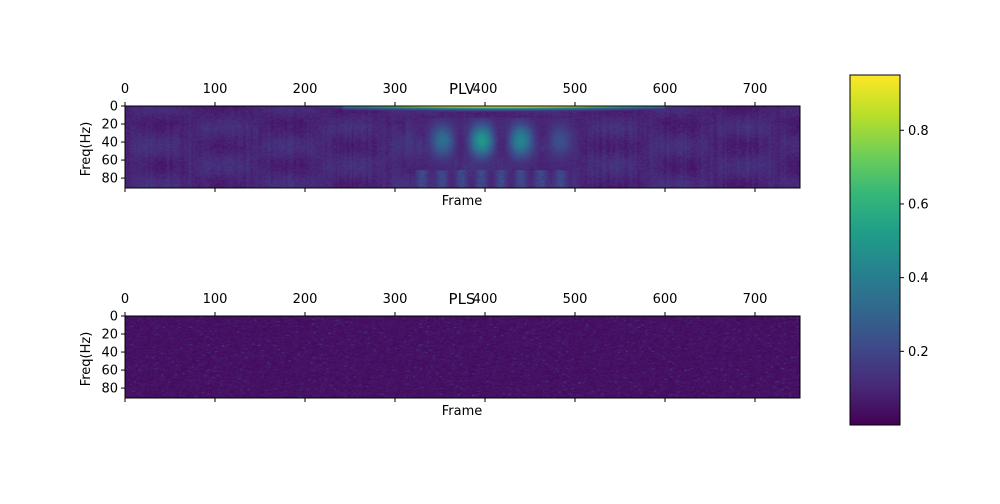  Describe the element at coordinates (109, 143) in the screenshot. I see `plv-y-tick-label: 40` at that location.